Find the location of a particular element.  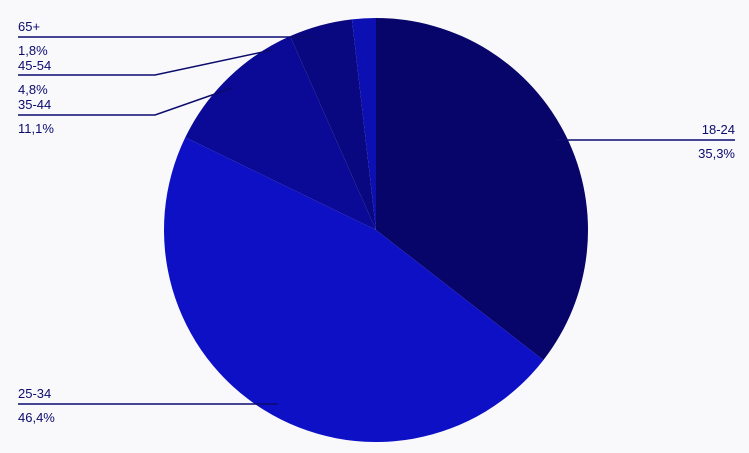

slice-percent: 1,8% is located at coordinates (33, 50).